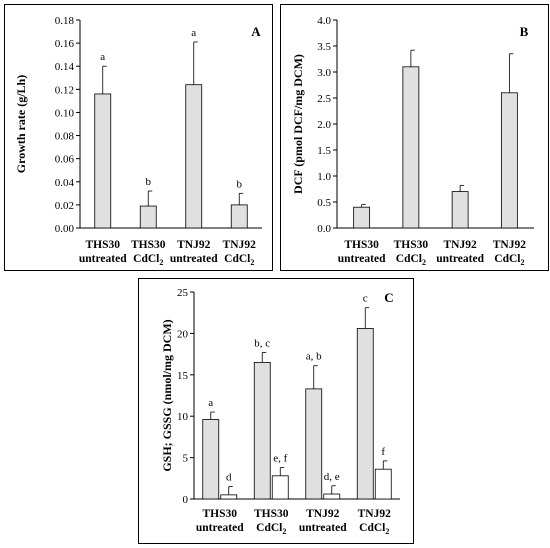 This screenshot has width=550, height=548. I want to click on y-tick-label: 0.02, so click(64, 206).